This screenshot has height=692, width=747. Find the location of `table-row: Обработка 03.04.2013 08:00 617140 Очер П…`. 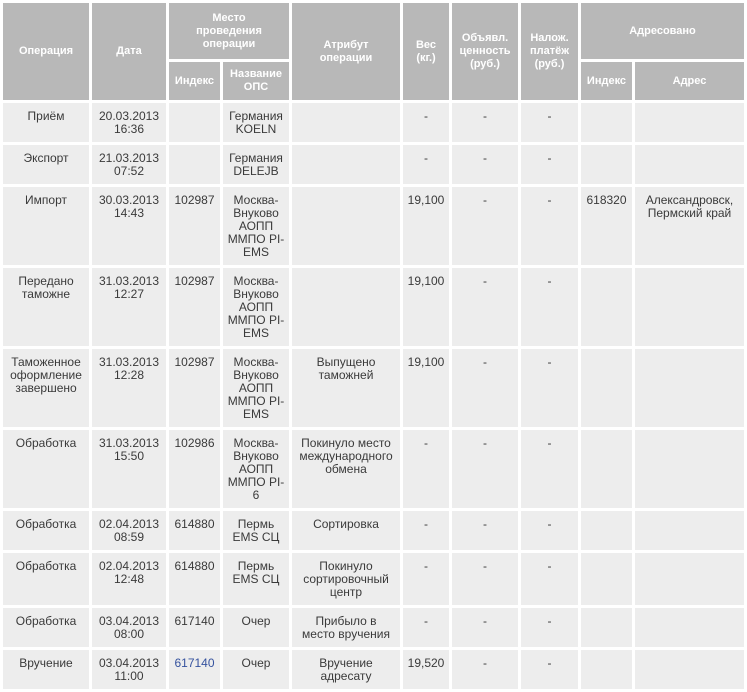

table-row: Обработка 03.04.2013 08:00 617140 Очер П… is located at coordinates (373, 627).